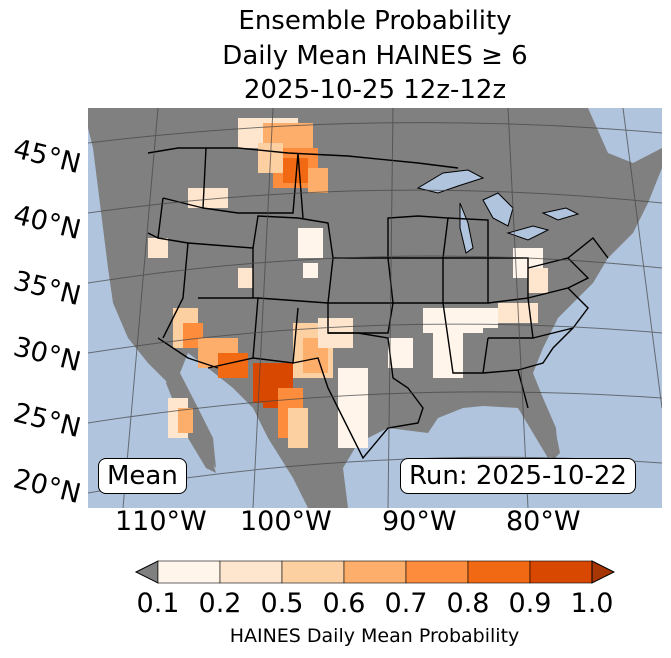 The height and width of the screenshot is (658, 671). Describe the element at coordinates (47, 421) in the screenshot. I see `lat-label-25: 25°N` at that location.